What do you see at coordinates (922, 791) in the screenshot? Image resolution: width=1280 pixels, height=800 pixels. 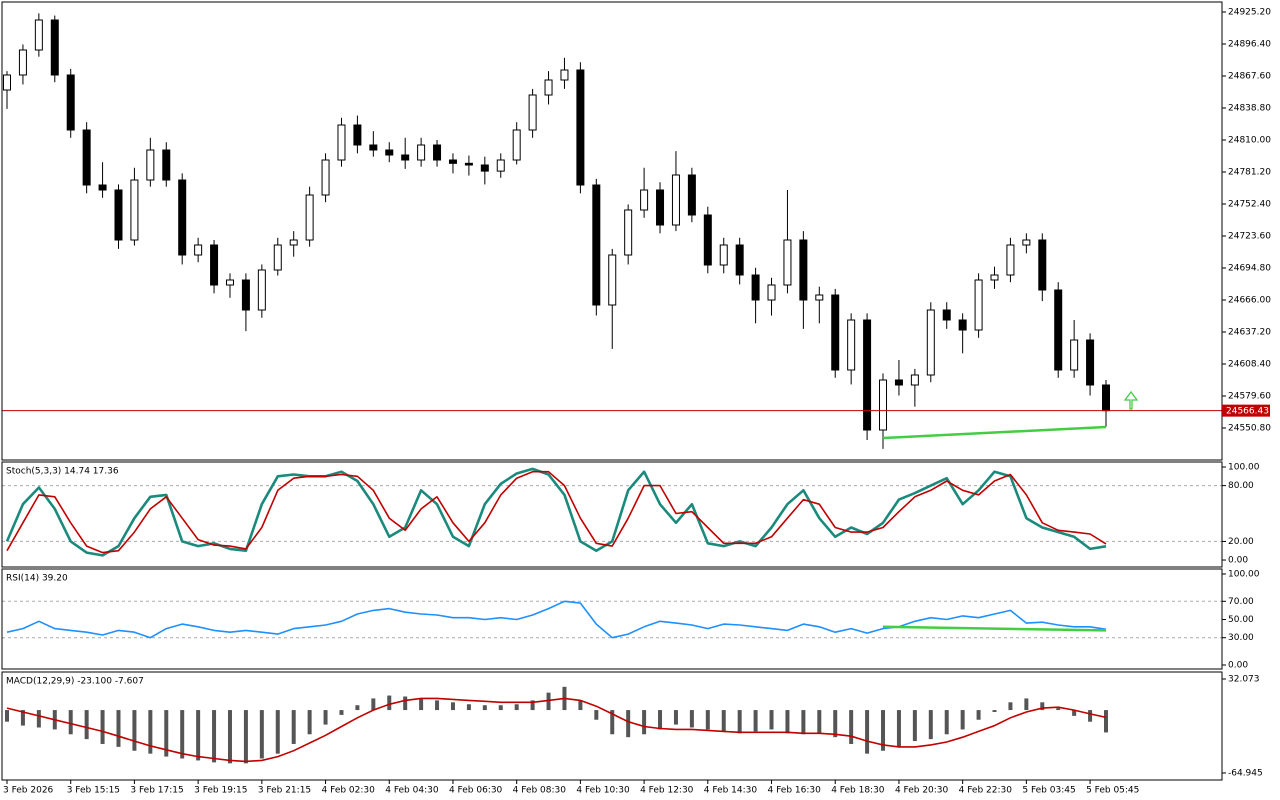 I see `x-tick-label: 4 Feb 20:30` at bounding box center [922, 791].